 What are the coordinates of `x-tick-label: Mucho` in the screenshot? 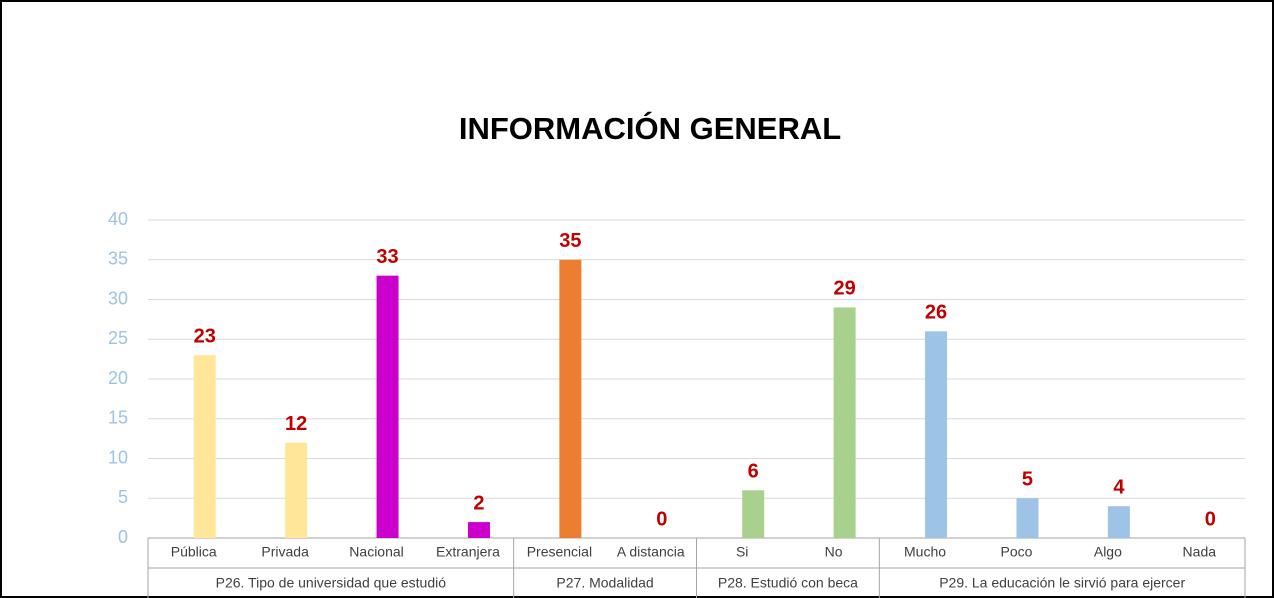 It's located at (925, 552).